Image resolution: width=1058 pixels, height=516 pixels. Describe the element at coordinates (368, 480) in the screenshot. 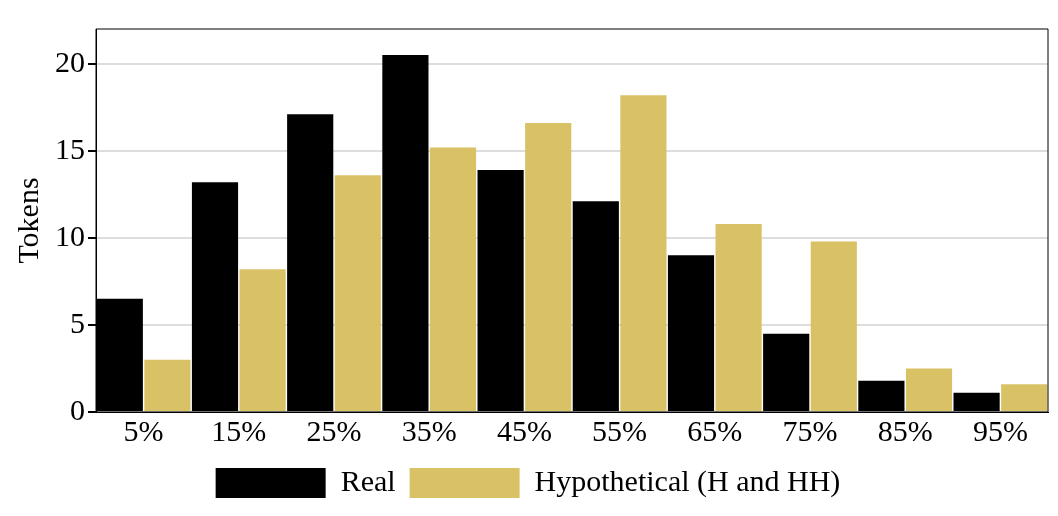

I see `legend-label: Real` at that location.